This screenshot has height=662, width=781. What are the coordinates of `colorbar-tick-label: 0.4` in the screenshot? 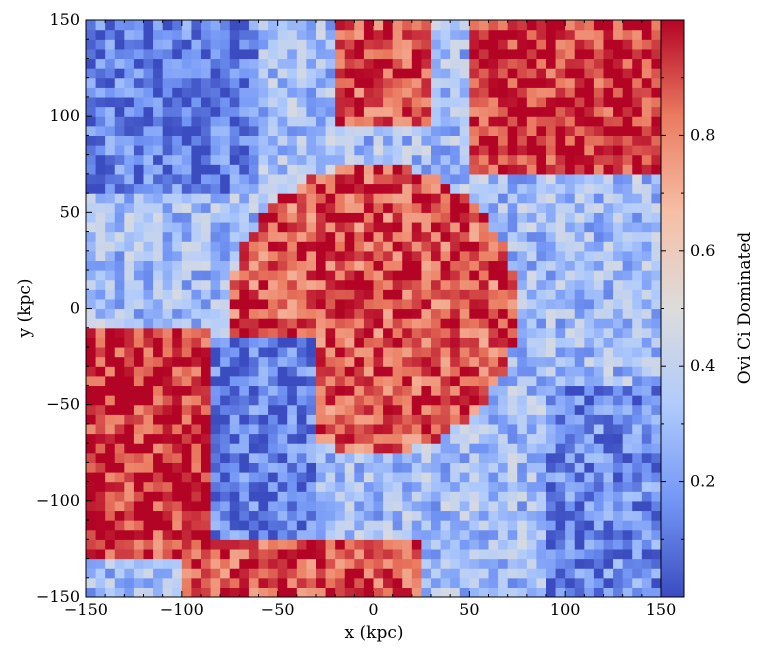 It's located at (702, 365).